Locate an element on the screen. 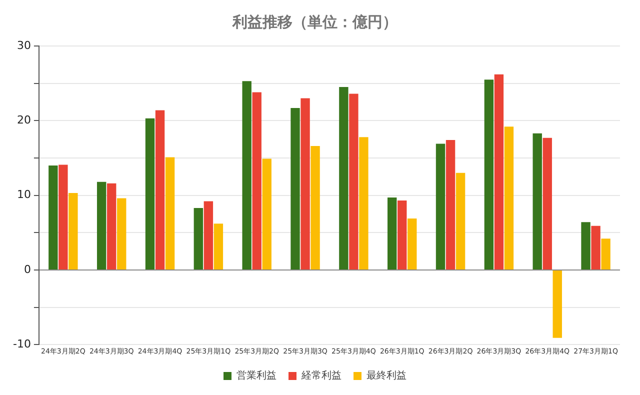  legend-label: 経常利益 is located at coordinates (321, 376).